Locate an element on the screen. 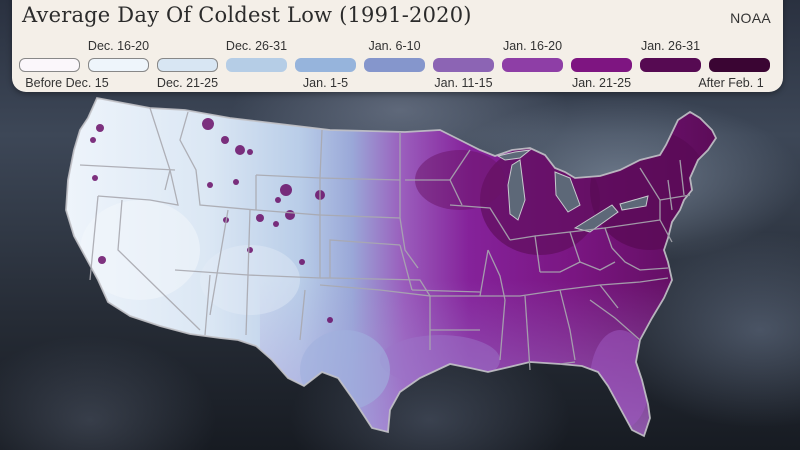 Image resolution: width=800 pixels, height=450 pixels. source-label: NOAA is located at coordinates (750, 18).